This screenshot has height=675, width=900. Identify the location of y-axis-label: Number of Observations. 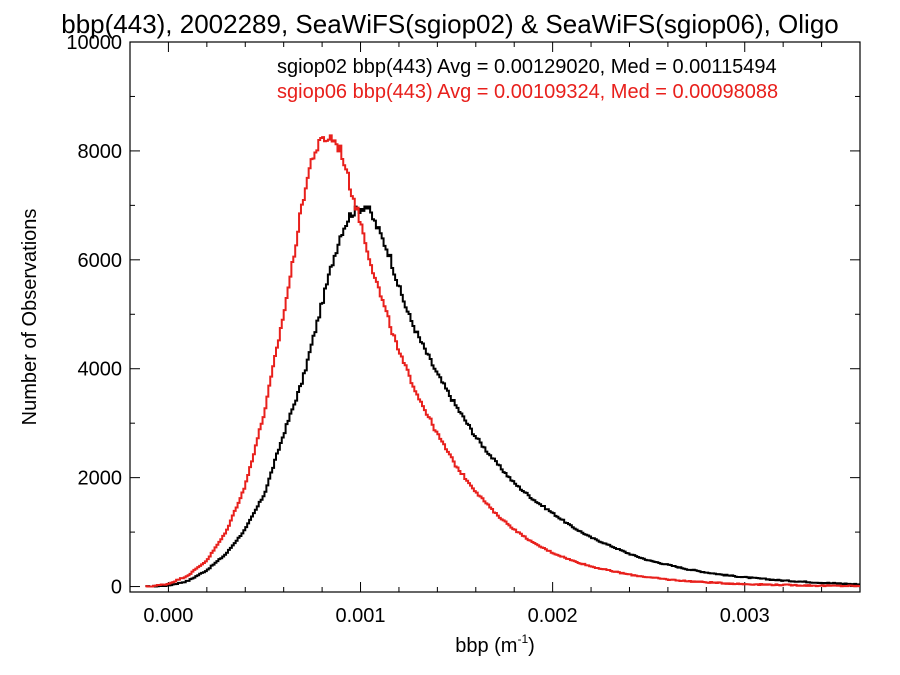
(30, 317).